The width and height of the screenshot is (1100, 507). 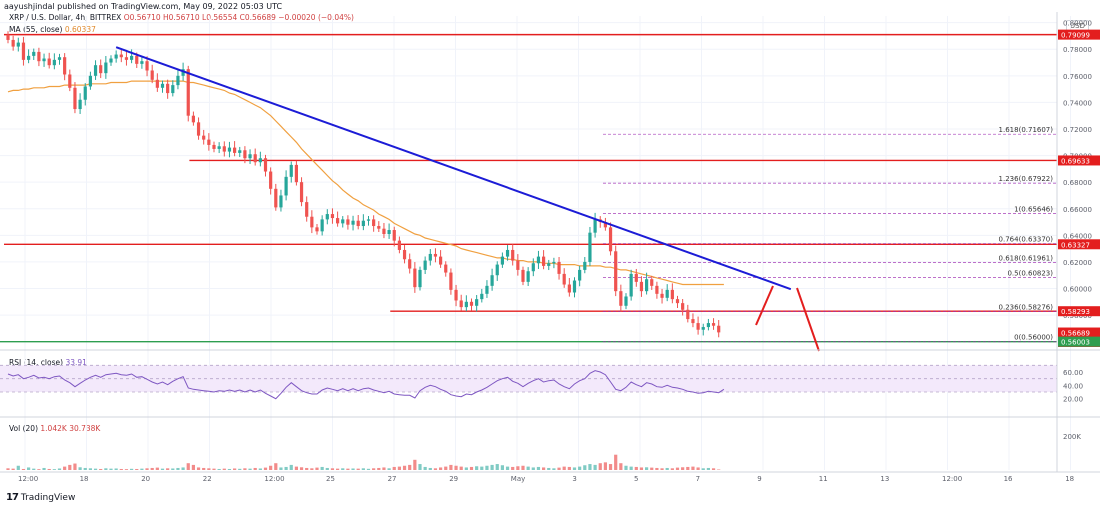 What do you see at coordinates (12, 497) in the screenshot?
I see `tradingview-logo-icon: 17` at bounding box center [12, 497].